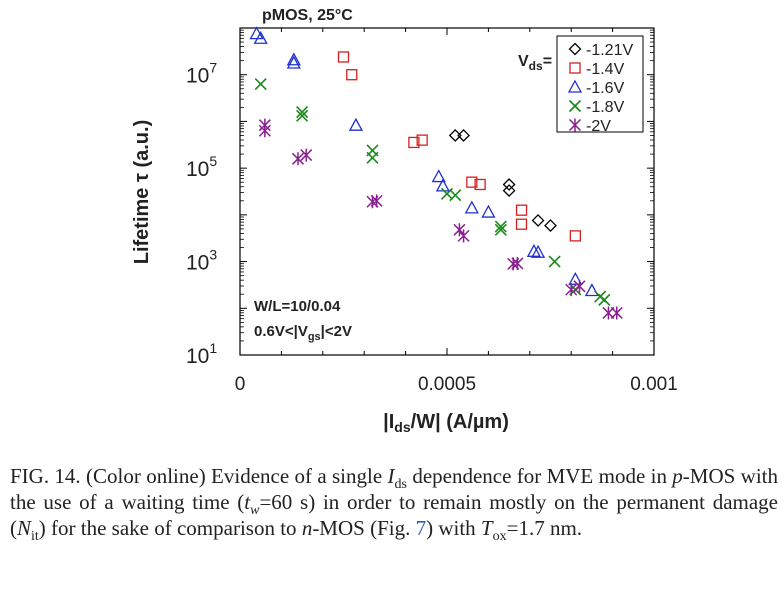 The height and width of the screenshot is (590, 783). I want to click on y-tick-label: 10¹, so click(201, 354).